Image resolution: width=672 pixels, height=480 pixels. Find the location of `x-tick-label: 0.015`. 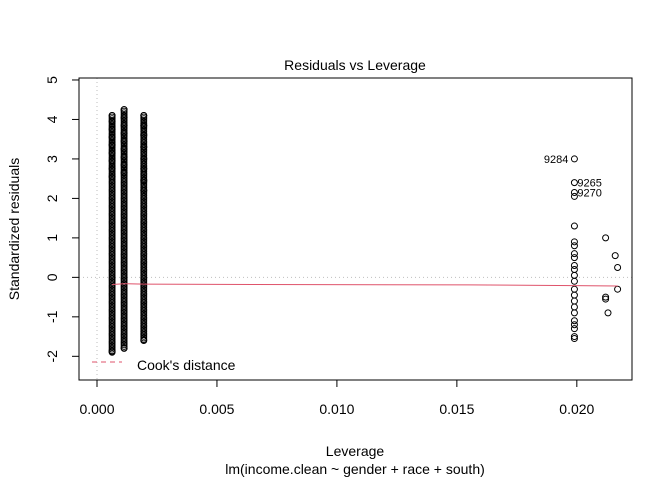

x-tick-label: 0.015 is located at coordinates (456, 409).